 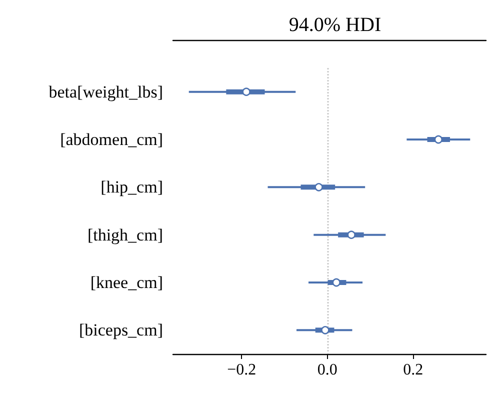 What do you see at coordinates (335, 25) in the screenshot?
I see `chart-title: 94.0% HDI` at bounding box center [335, 25].